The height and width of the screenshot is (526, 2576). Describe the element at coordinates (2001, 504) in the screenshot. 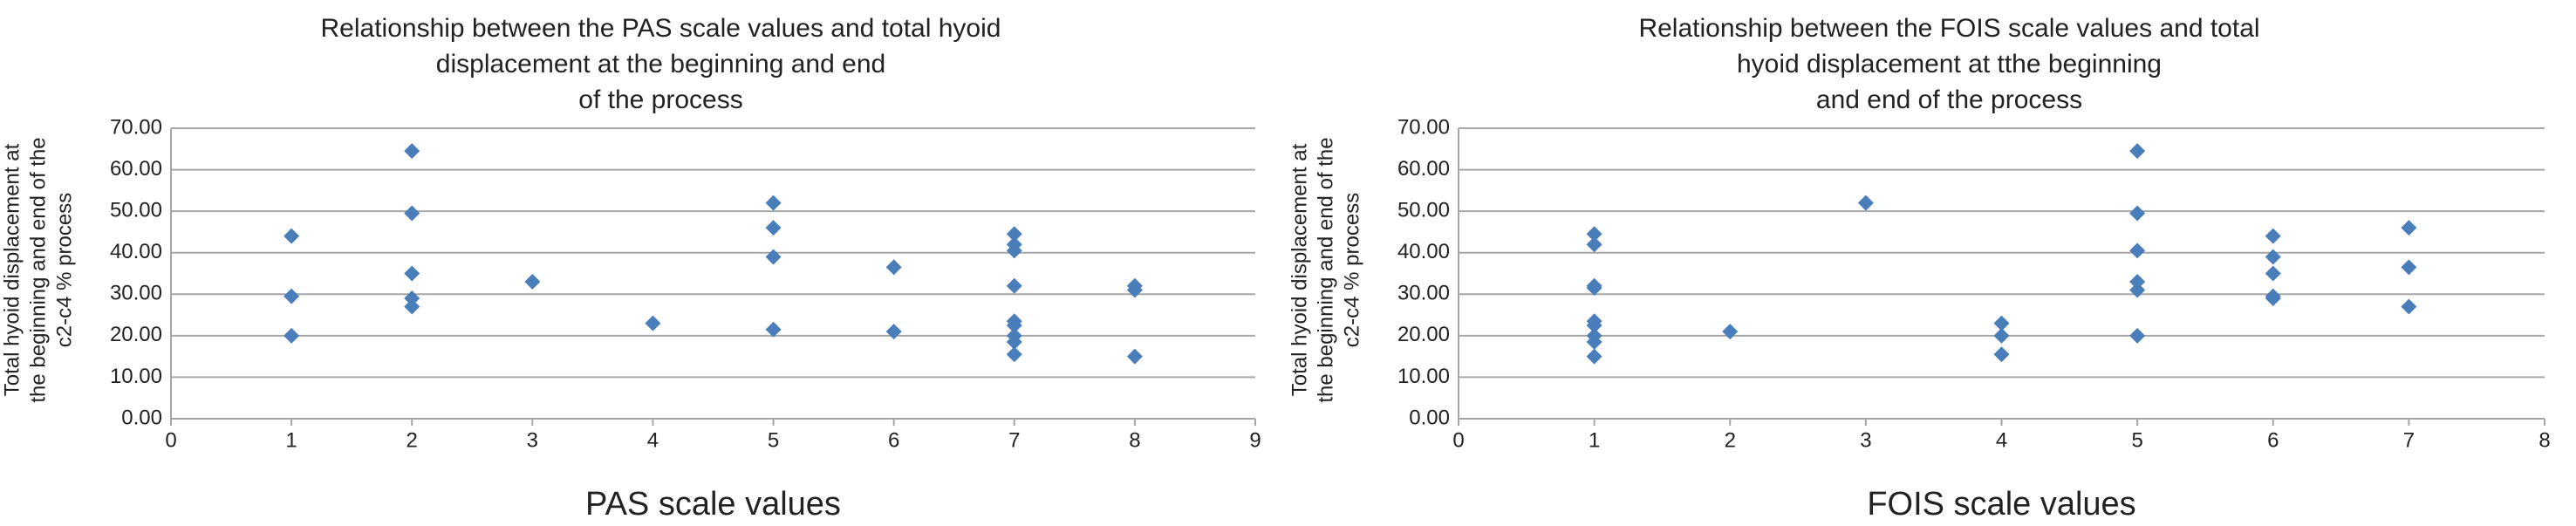

I see `x-axis-label: FOIS scale values` at that location.